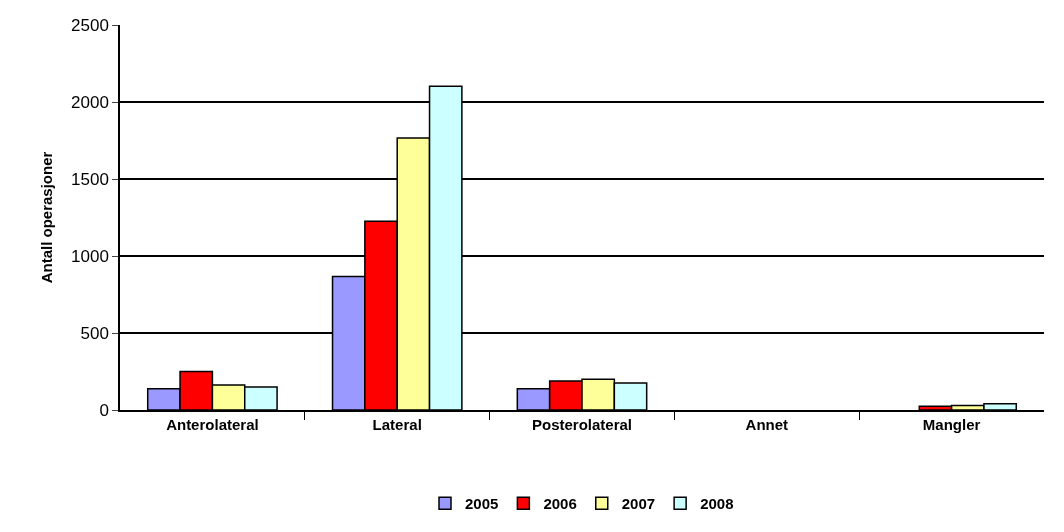  I want to click on x-tick-label: Lateral, so click(397, 424).